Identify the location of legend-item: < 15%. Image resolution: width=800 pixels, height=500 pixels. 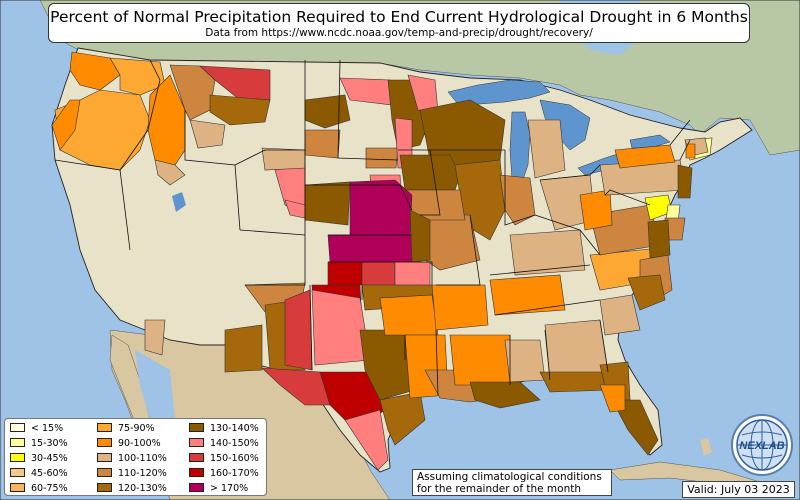
(36, 428).